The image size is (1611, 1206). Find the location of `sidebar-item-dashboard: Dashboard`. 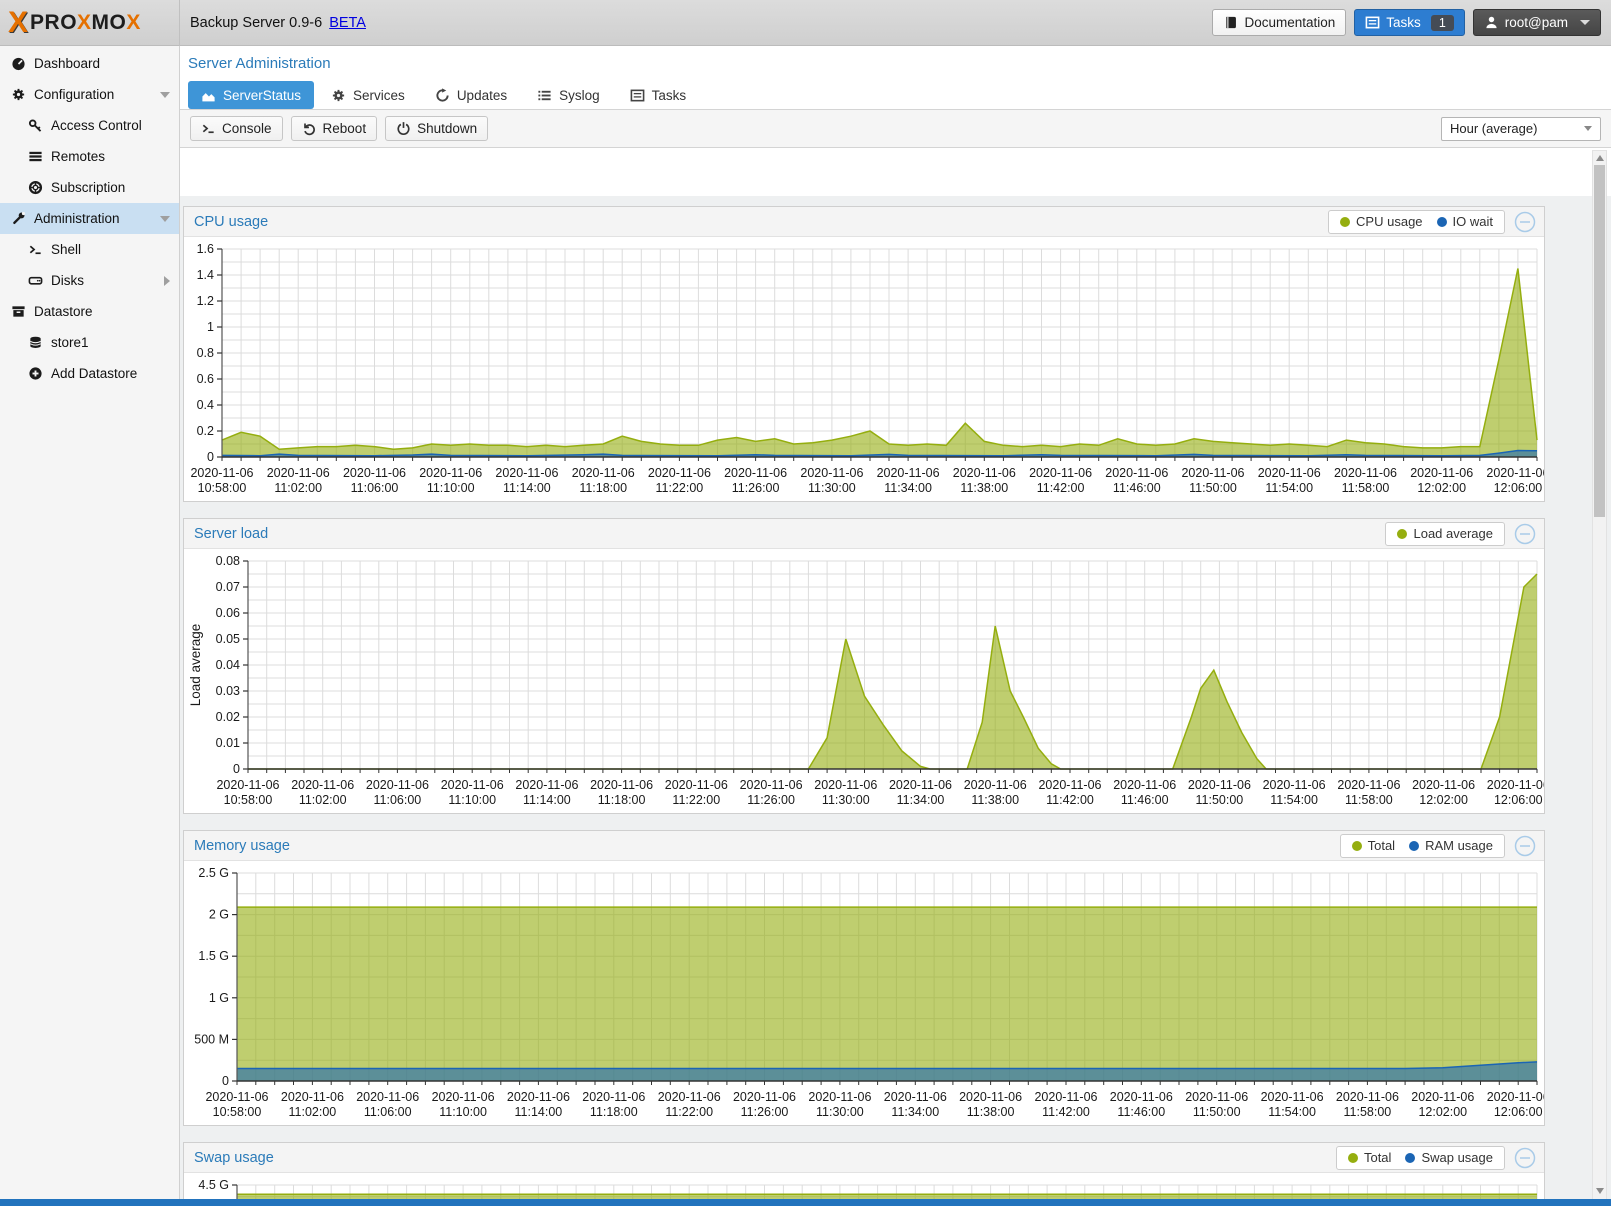

sidebar-item-dashboard: Dashboard is located at coordinates (89, 63).